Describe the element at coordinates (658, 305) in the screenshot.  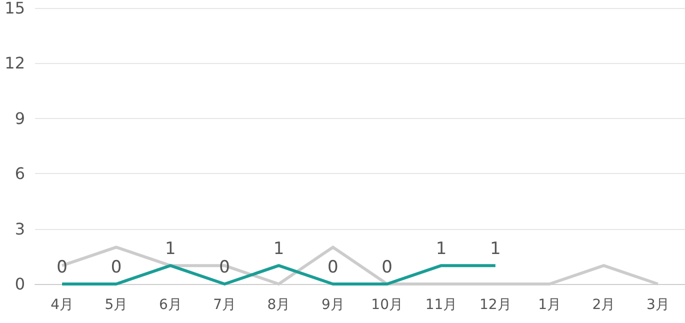
I see `x-tick-label: 3月` at that location.